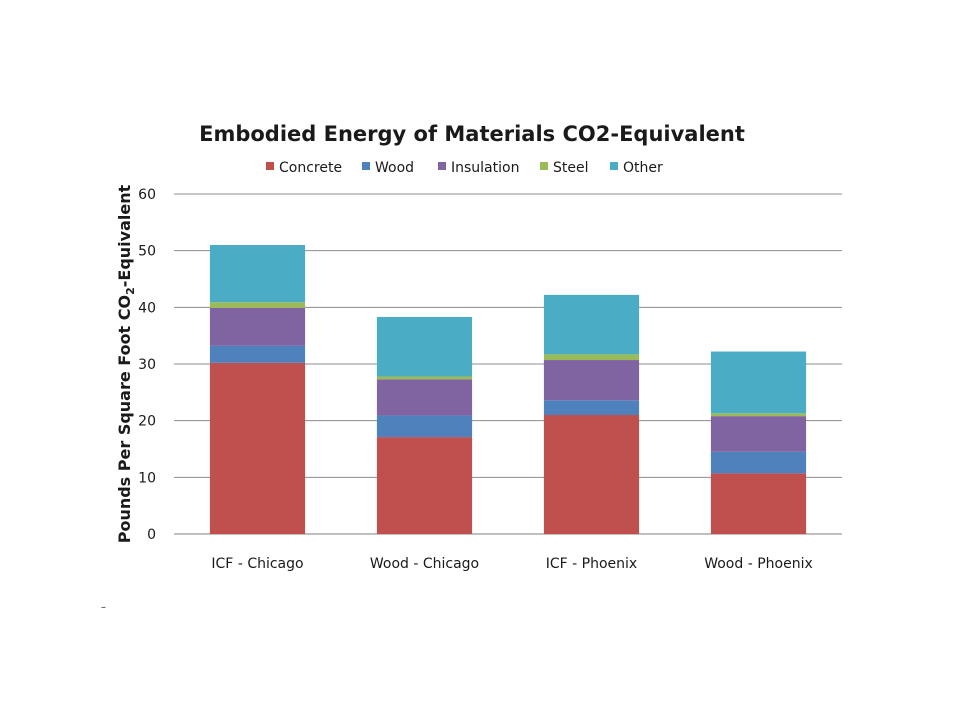 The width and height of the screenshot is (960, 720). I want to click on y-tick-label: 30, so click(147, 365).